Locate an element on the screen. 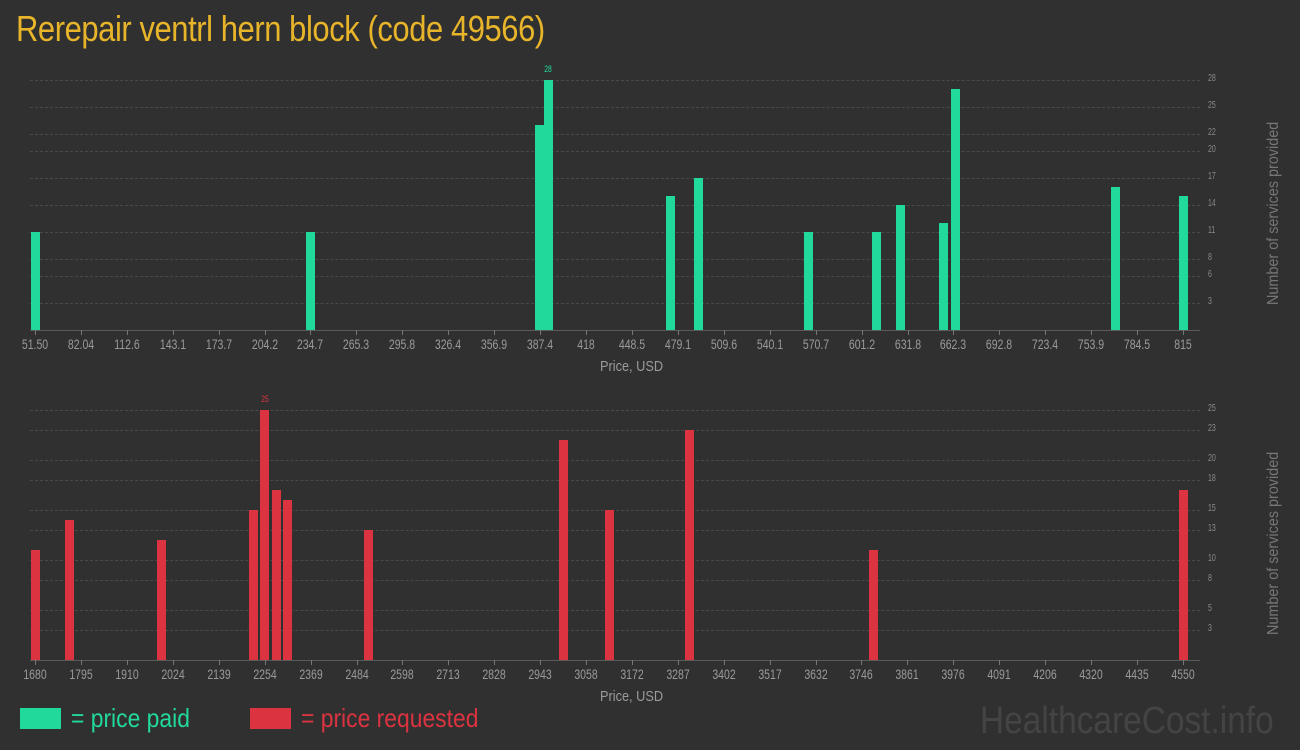 The width and height of the screenshot is (1300, 750). x-axis-line is located at coordinates (615, 660).